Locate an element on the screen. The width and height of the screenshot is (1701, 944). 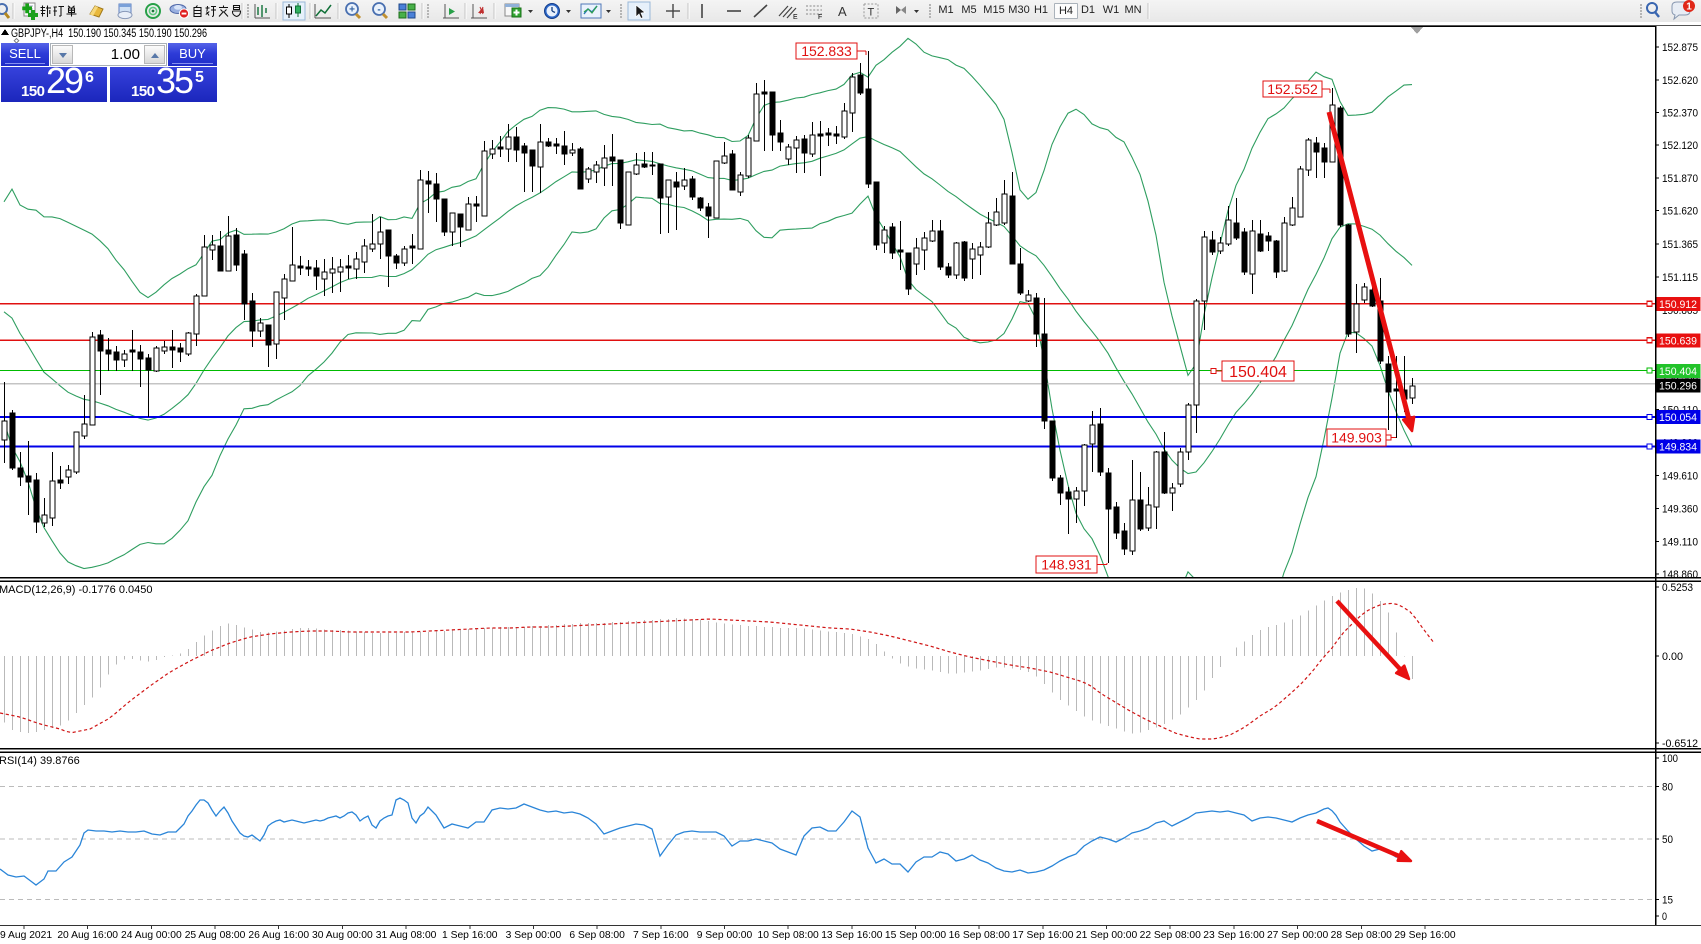
svg-text: 152.552 is located at coordinates (1292, 89).